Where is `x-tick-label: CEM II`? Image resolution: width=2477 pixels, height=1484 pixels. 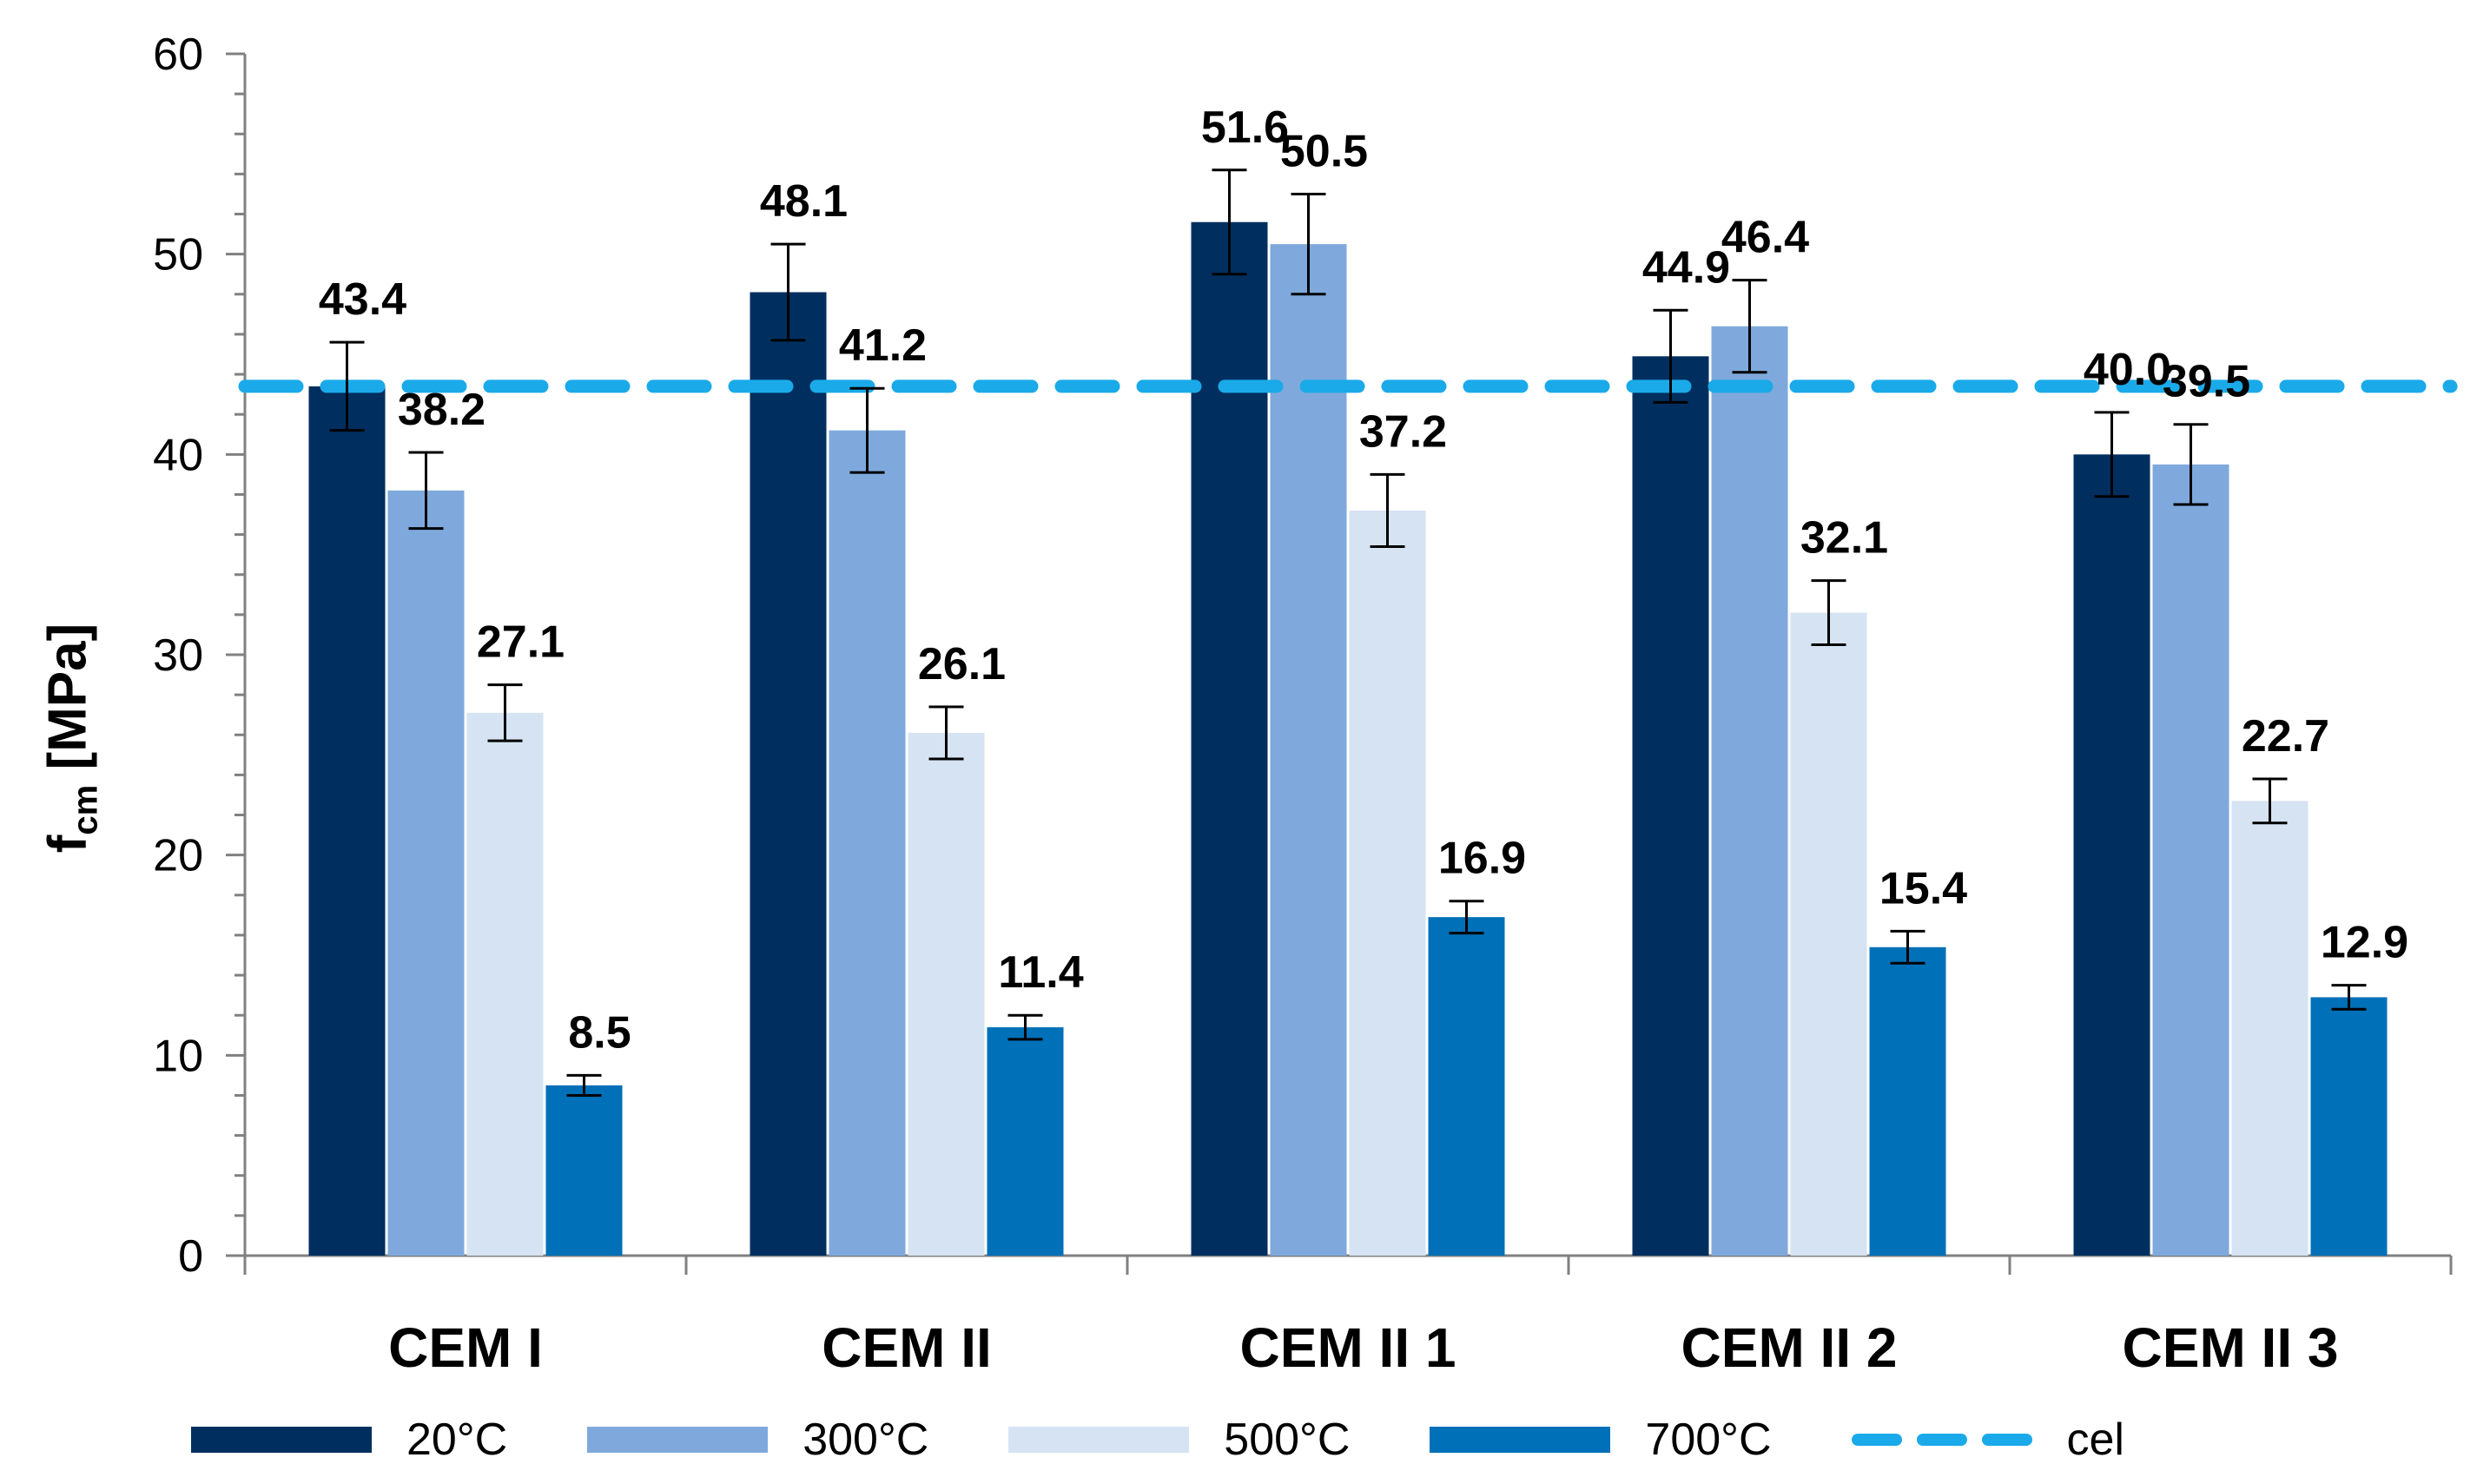
x-tick-label: CEM II is located at coordinates (907, 1347).